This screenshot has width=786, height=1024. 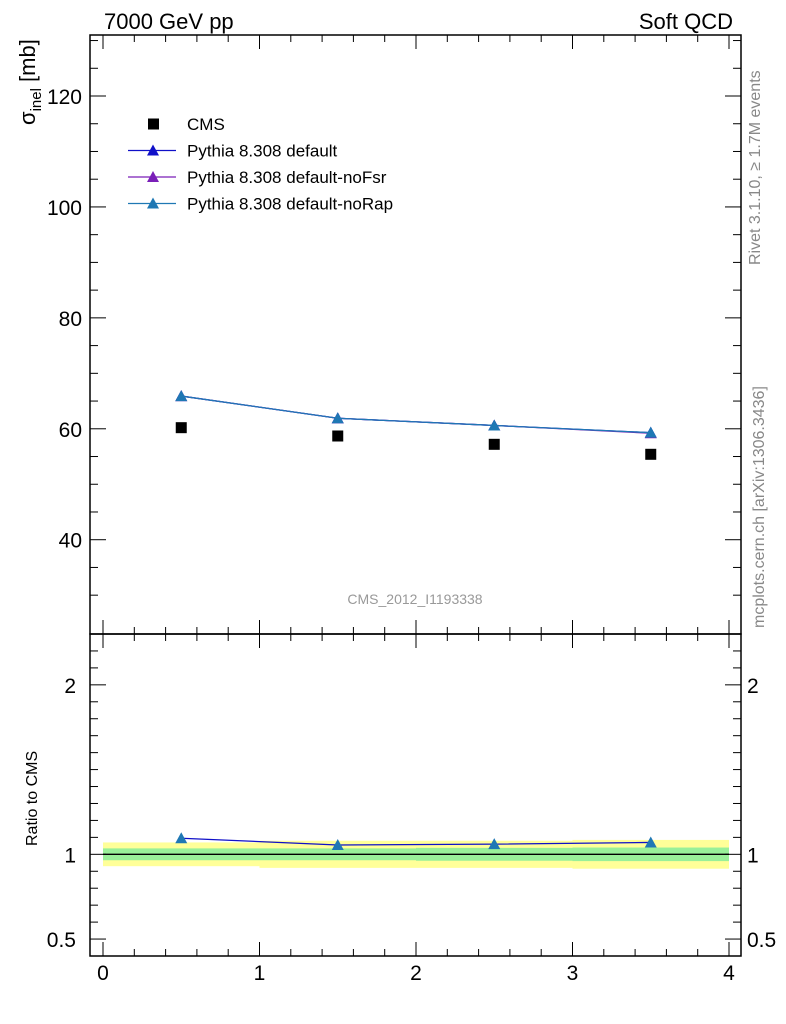 I want to click on ratio-line, so click(x=416, y=841).